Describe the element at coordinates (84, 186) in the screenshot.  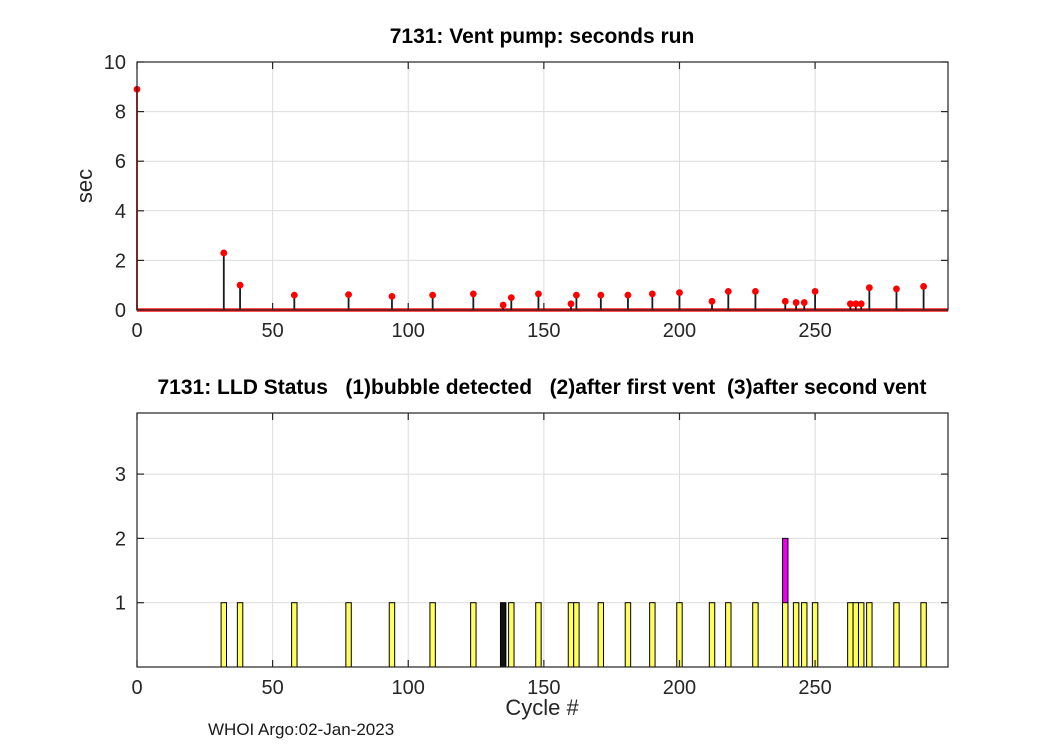
I see `y-axis-label-sec: sec` at that location.